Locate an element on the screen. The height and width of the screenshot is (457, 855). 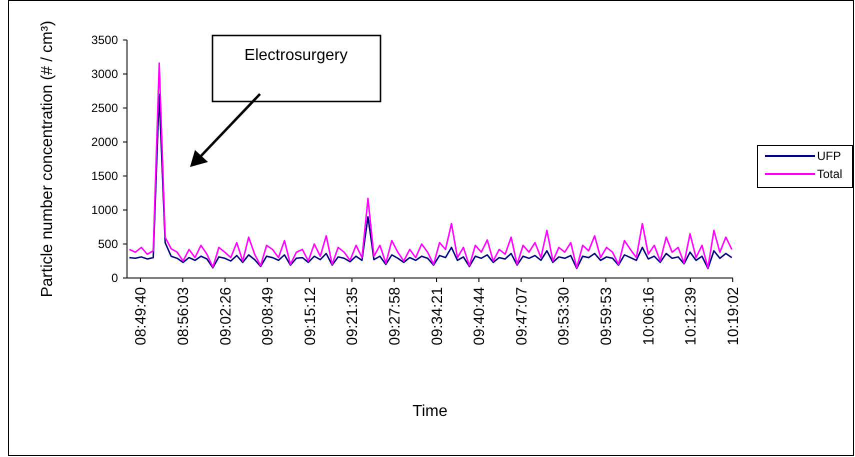
x-tick-label: 09:47:07 is located at coordinates (521, 316).